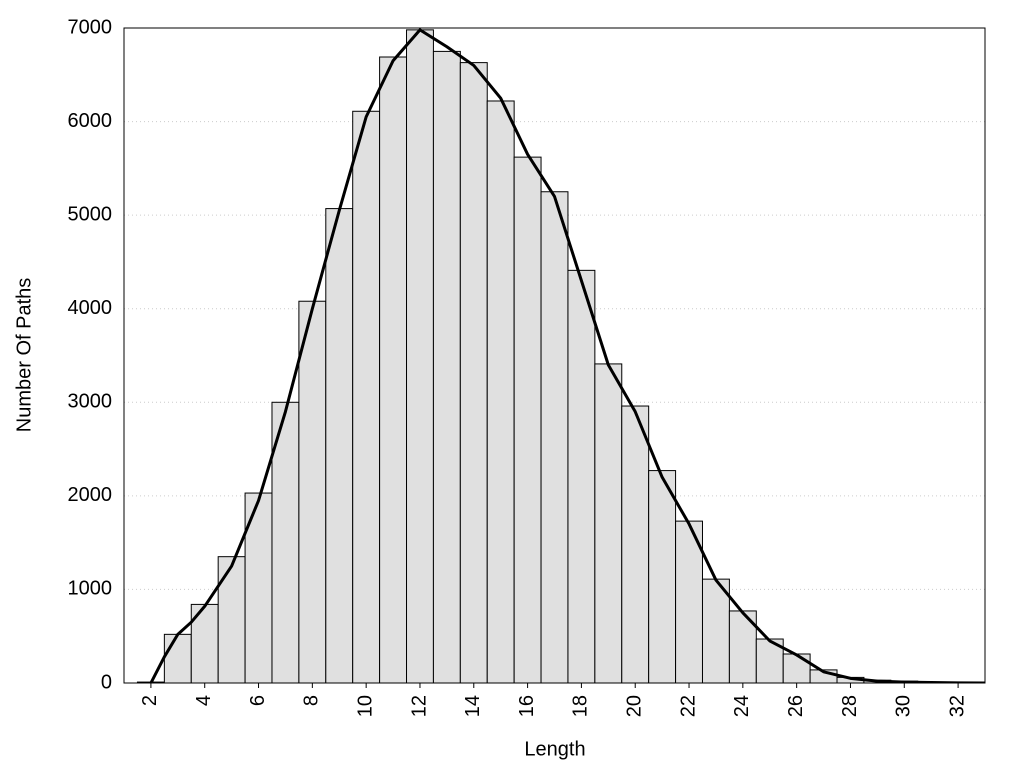 This screenshot has width=1024, height=768. I want to click on x-tick-label: 2, so click(150, 700).